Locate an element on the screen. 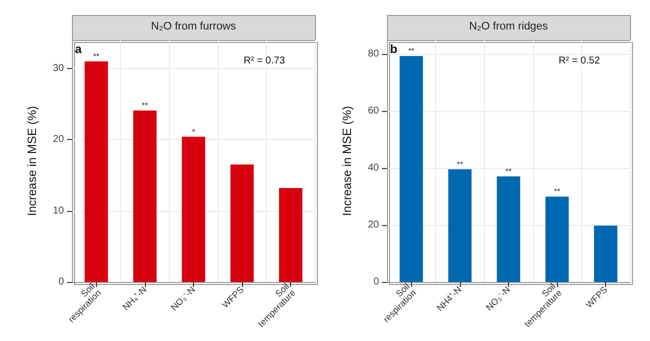 The image size is (650, 341). annotation: * is located at coordinates (194, 131).